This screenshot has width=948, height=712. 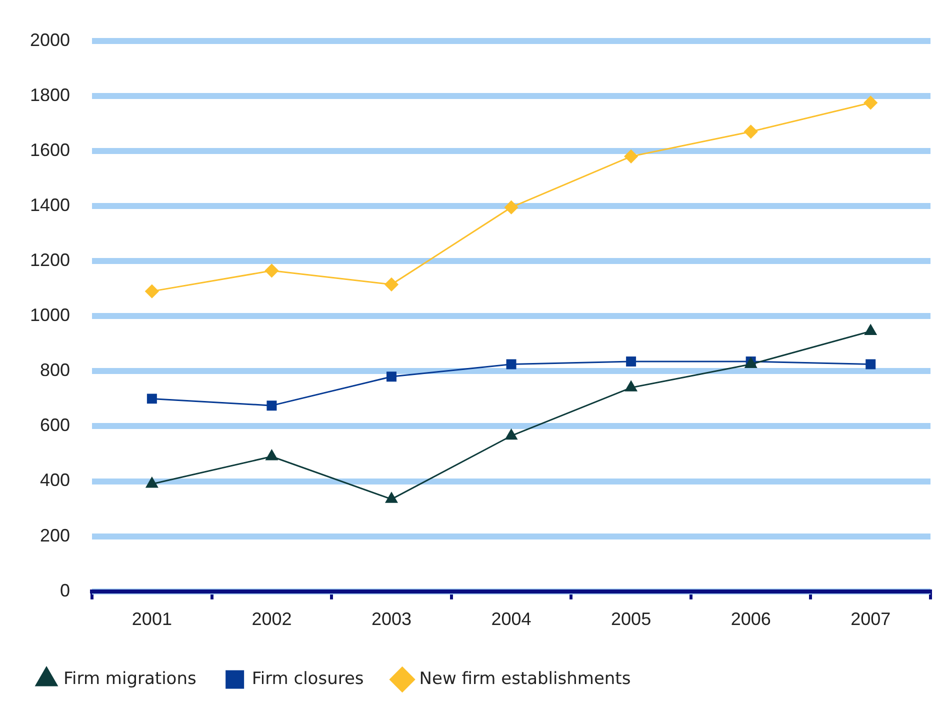 What do you see at coordinates (55, 425) in the screenshot?
I see `y-tick-label: 600` at bounding box center [55, 425].